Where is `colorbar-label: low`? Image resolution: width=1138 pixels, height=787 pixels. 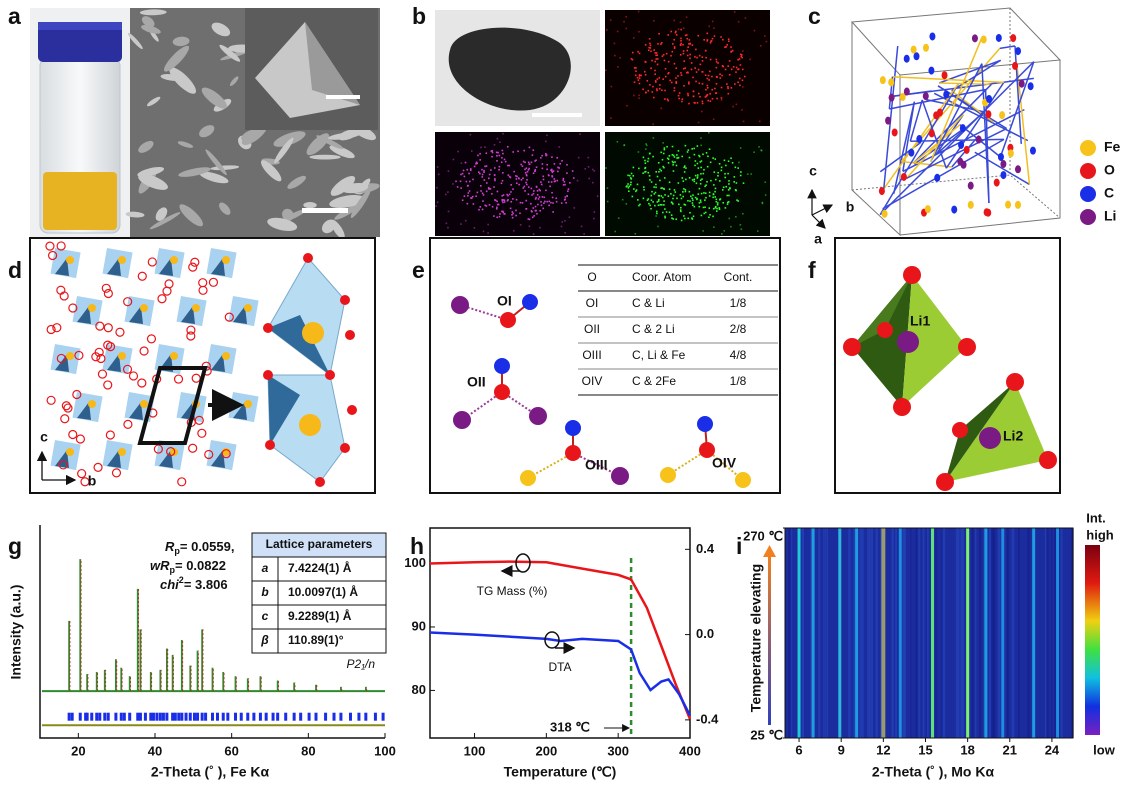 colorbar-label: low is located at coordinates (1104, 749).